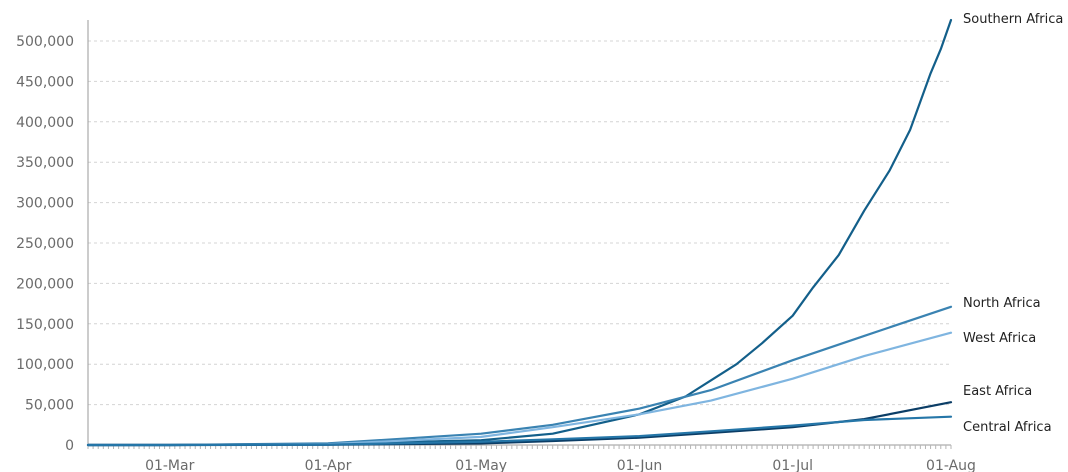  Describe the element at coordinates (45, 204) in the screenshot. I see `y-tick-label: 300,000` at that location.